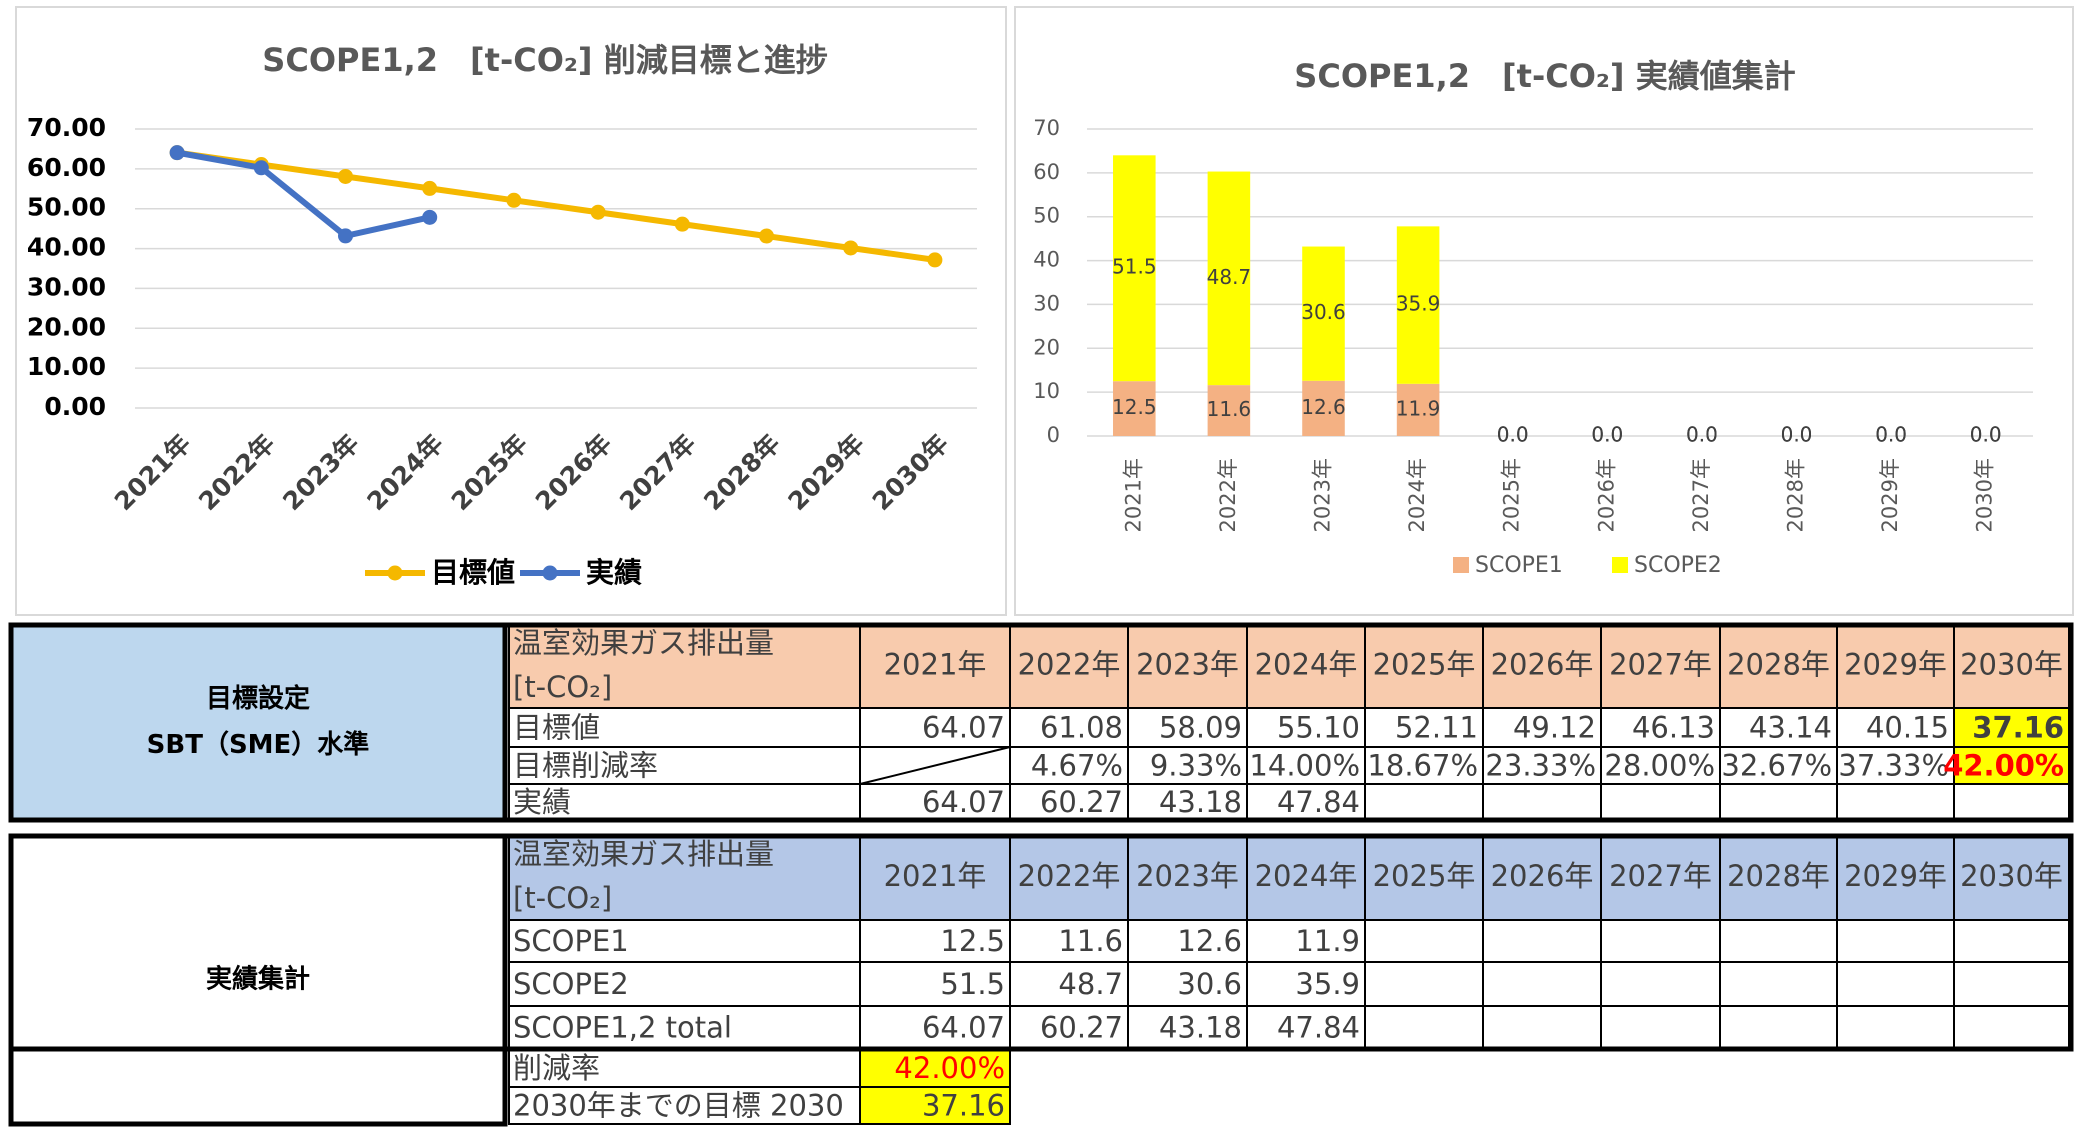  What do you see at coordinates (1090, 984) in the screenshot?
I see `cell-value: 48.7` at bounding box center [1090, 984].